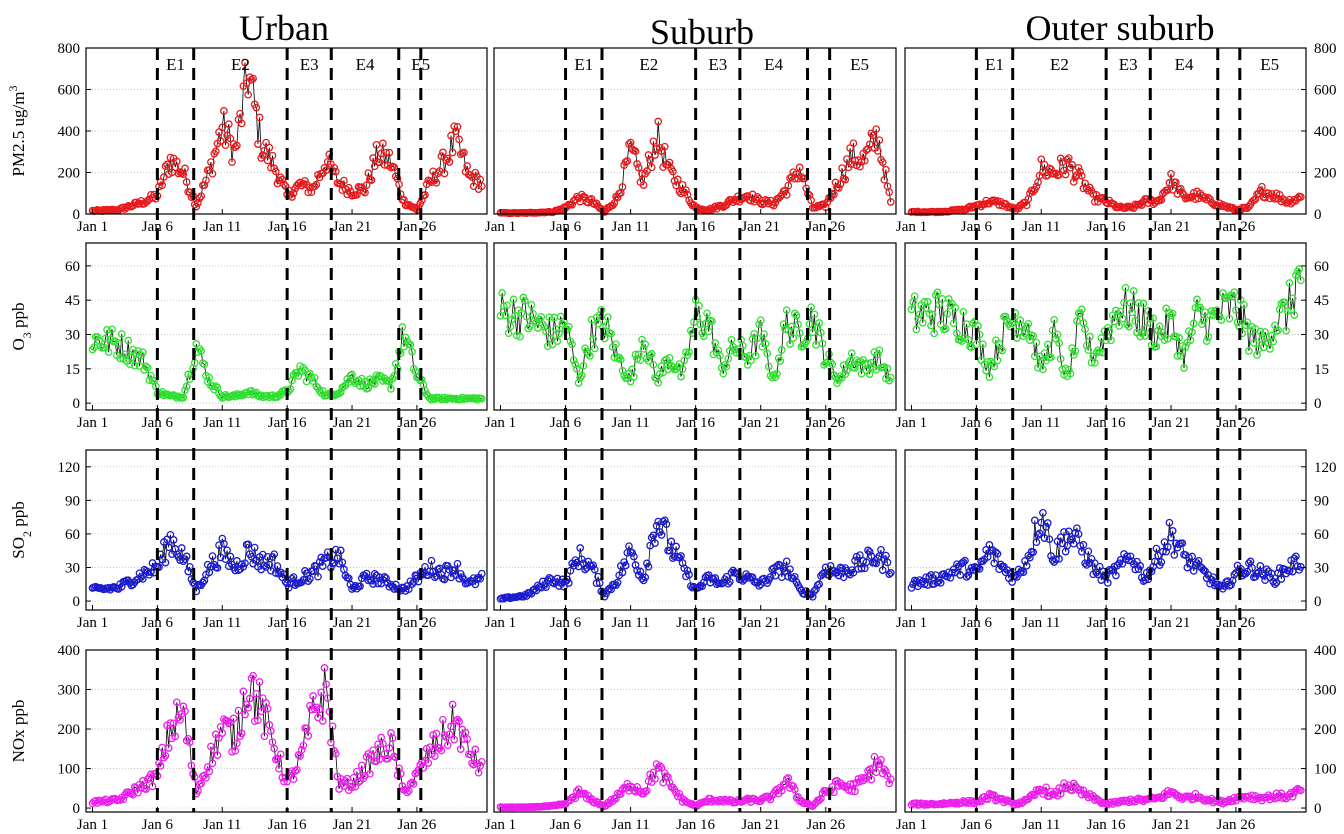 The image size is (1344, 834). I want to click on x-tick-label: Jan 26, so click(1236, 825).